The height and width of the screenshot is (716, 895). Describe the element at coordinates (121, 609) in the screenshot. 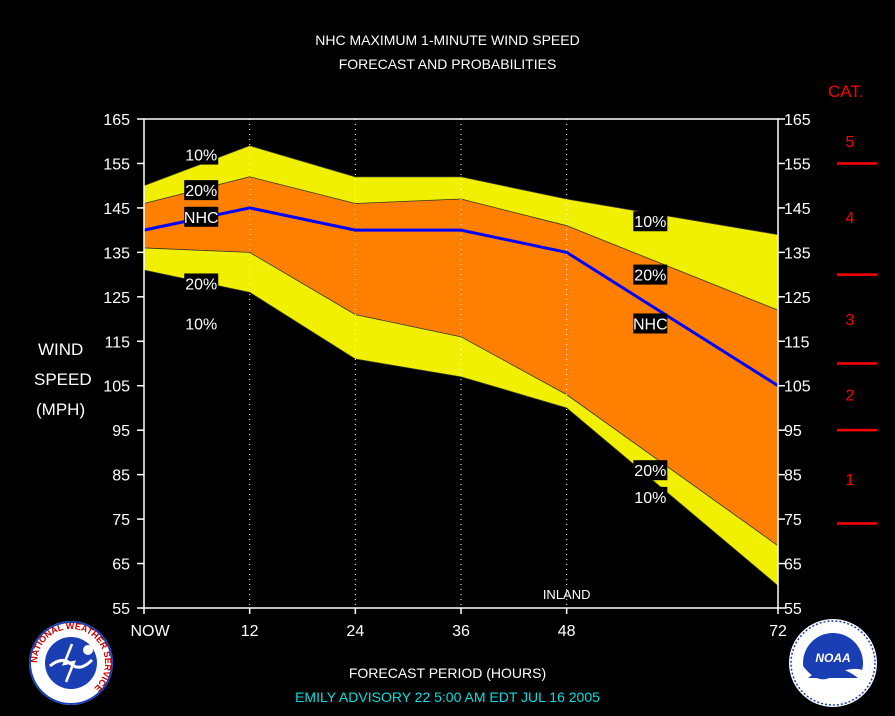

I see `y-tick-label-left-55: 55` at that location.